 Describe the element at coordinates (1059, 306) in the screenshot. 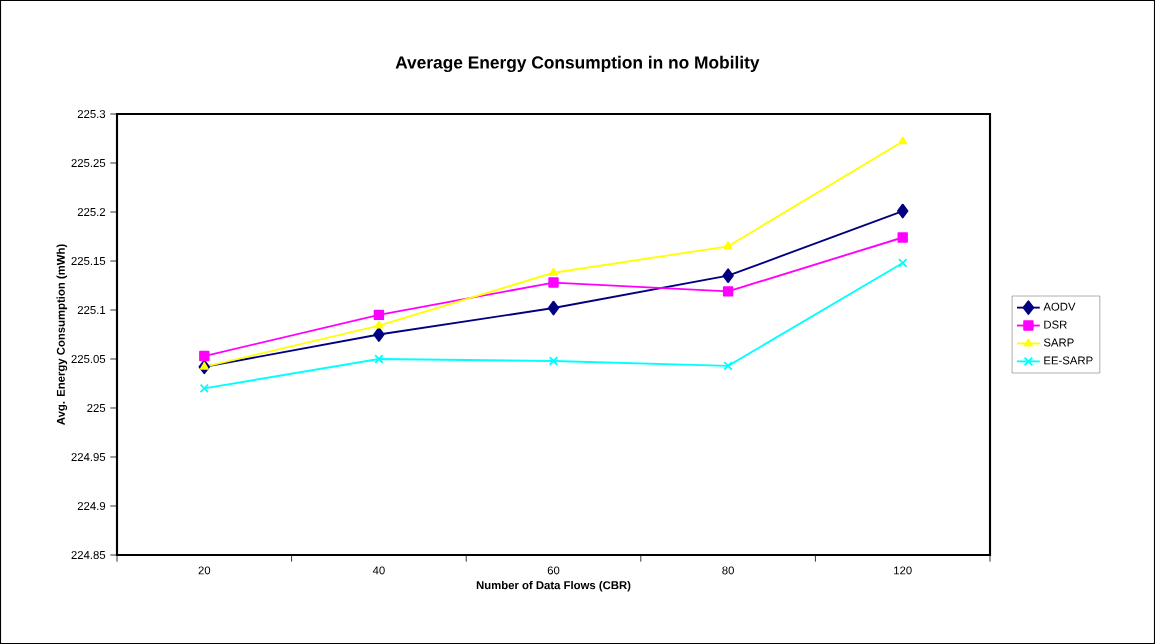

I see `legend-label: AODV` at that location.